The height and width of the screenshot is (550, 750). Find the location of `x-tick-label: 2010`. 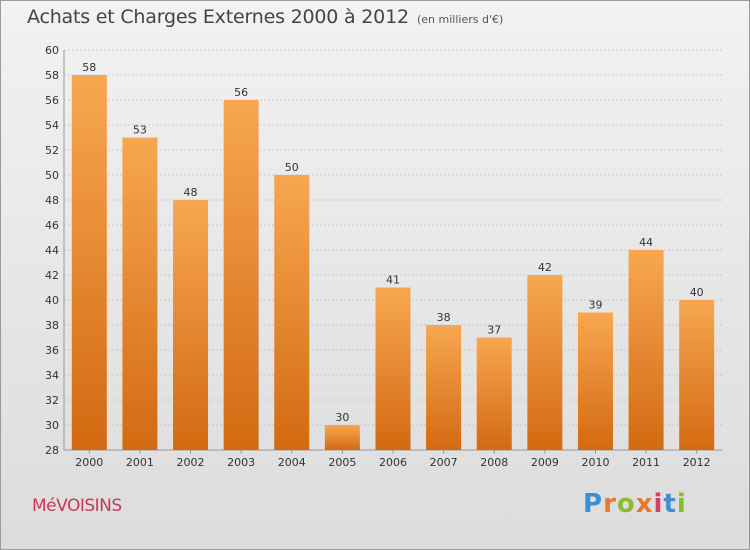

x-tick-label: 2010 is located at coordinates (595, 462).